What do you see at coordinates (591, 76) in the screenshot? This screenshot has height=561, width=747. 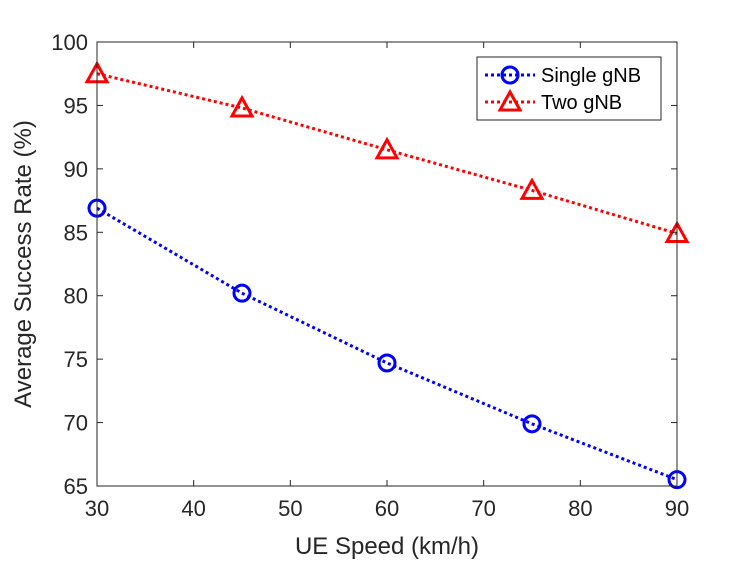 I see `legend-label: Single gNB` at bounding box center [591, 76].